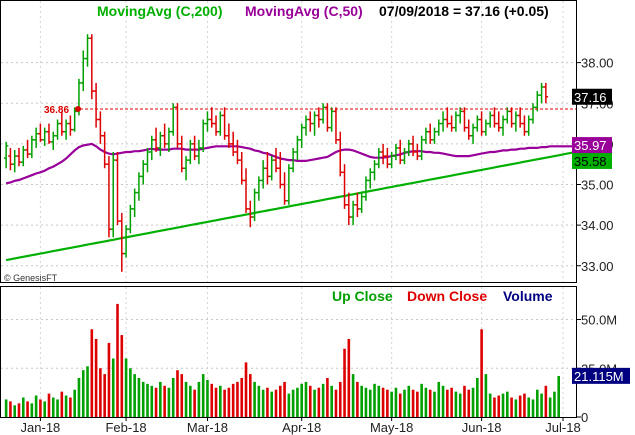 This screenshot has width=635, height=435. Describe the element at coordinates (601, 375) in the screenshot. I see `volume-tag-box` at that location.